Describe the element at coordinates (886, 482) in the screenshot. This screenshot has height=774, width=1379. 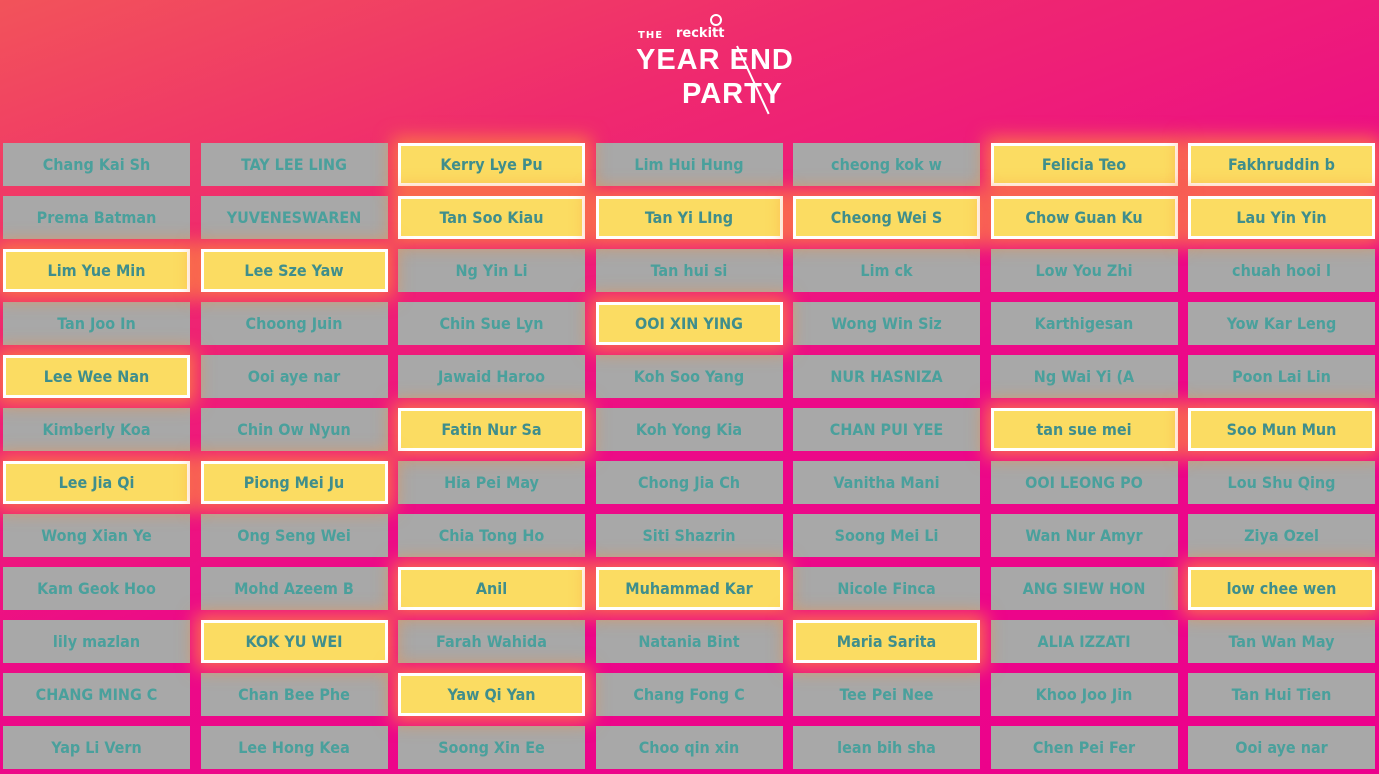
I see `name-tile: Vanitha Mani` at that location.